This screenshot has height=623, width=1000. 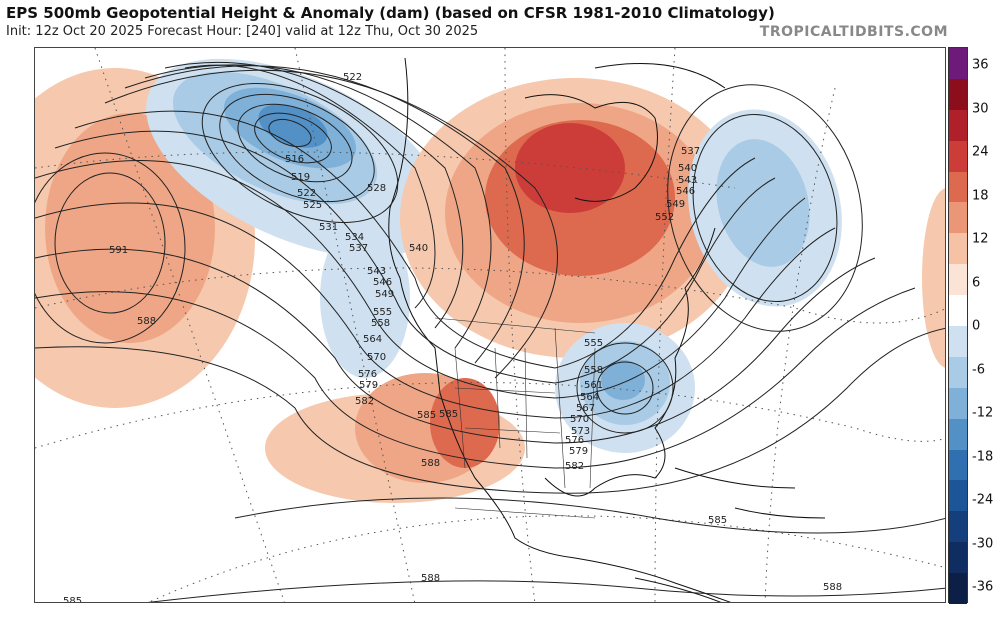 I want to click on contour-label: 552, so click(x=664, y=217).